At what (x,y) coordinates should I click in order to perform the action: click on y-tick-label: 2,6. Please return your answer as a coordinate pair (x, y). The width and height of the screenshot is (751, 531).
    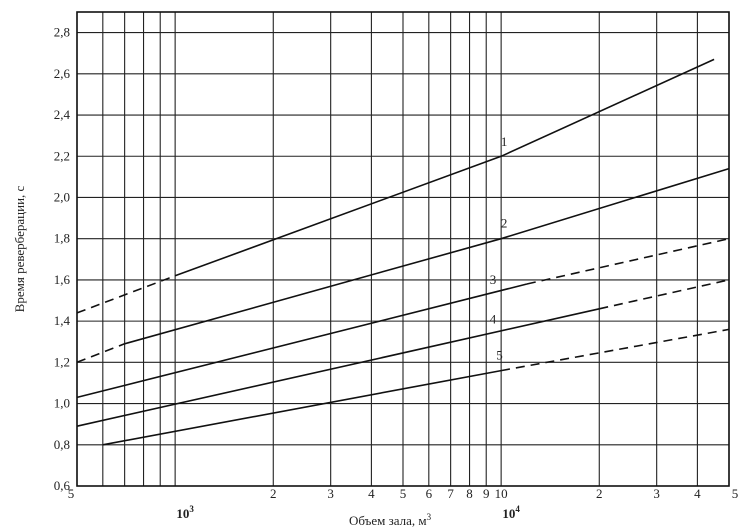
    Looking at the image, I should click on (62, 73).